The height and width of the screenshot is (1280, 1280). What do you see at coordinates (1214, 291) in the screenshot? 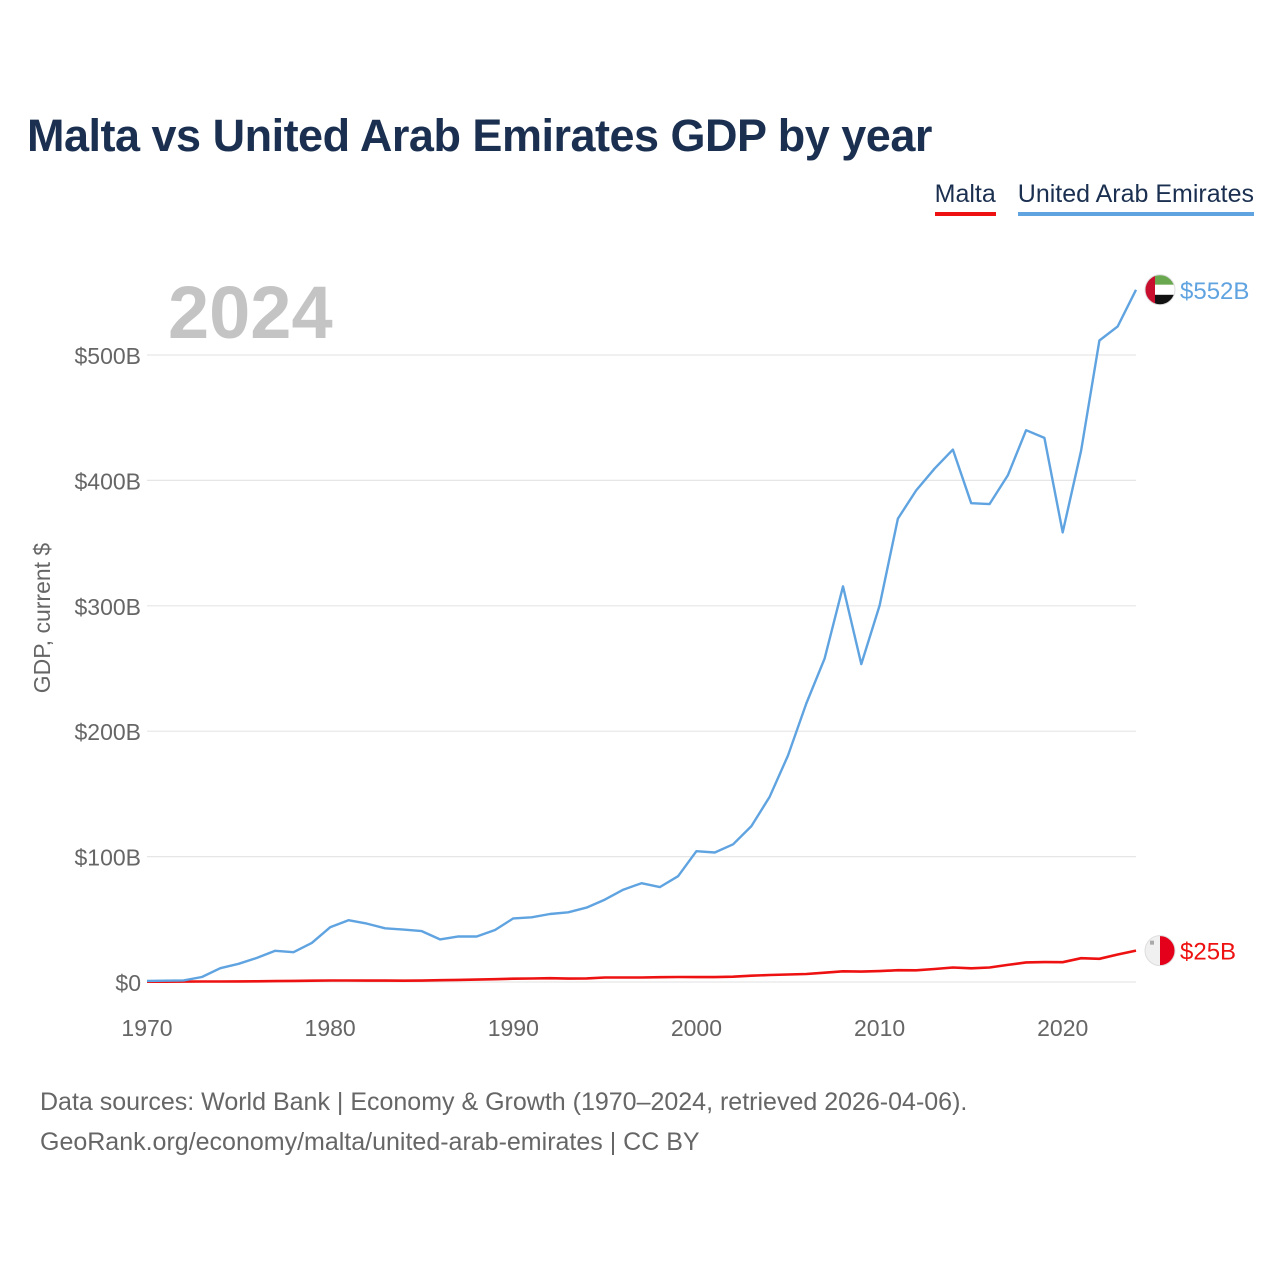
I see `united-arab-emirates-end-label: $552B` at bounding box center [1214, 291].